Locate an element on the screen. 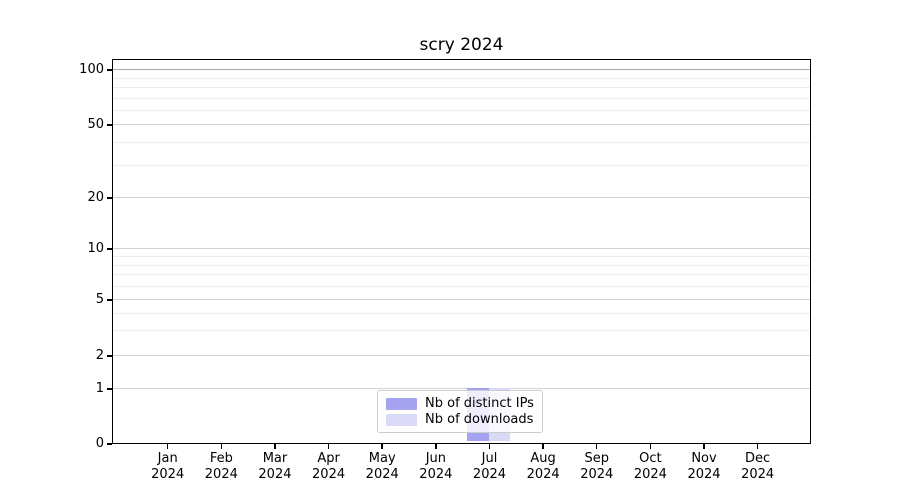 The image size is (900, 500). y-tick-label: 50 is located at coordinates (95, 124).